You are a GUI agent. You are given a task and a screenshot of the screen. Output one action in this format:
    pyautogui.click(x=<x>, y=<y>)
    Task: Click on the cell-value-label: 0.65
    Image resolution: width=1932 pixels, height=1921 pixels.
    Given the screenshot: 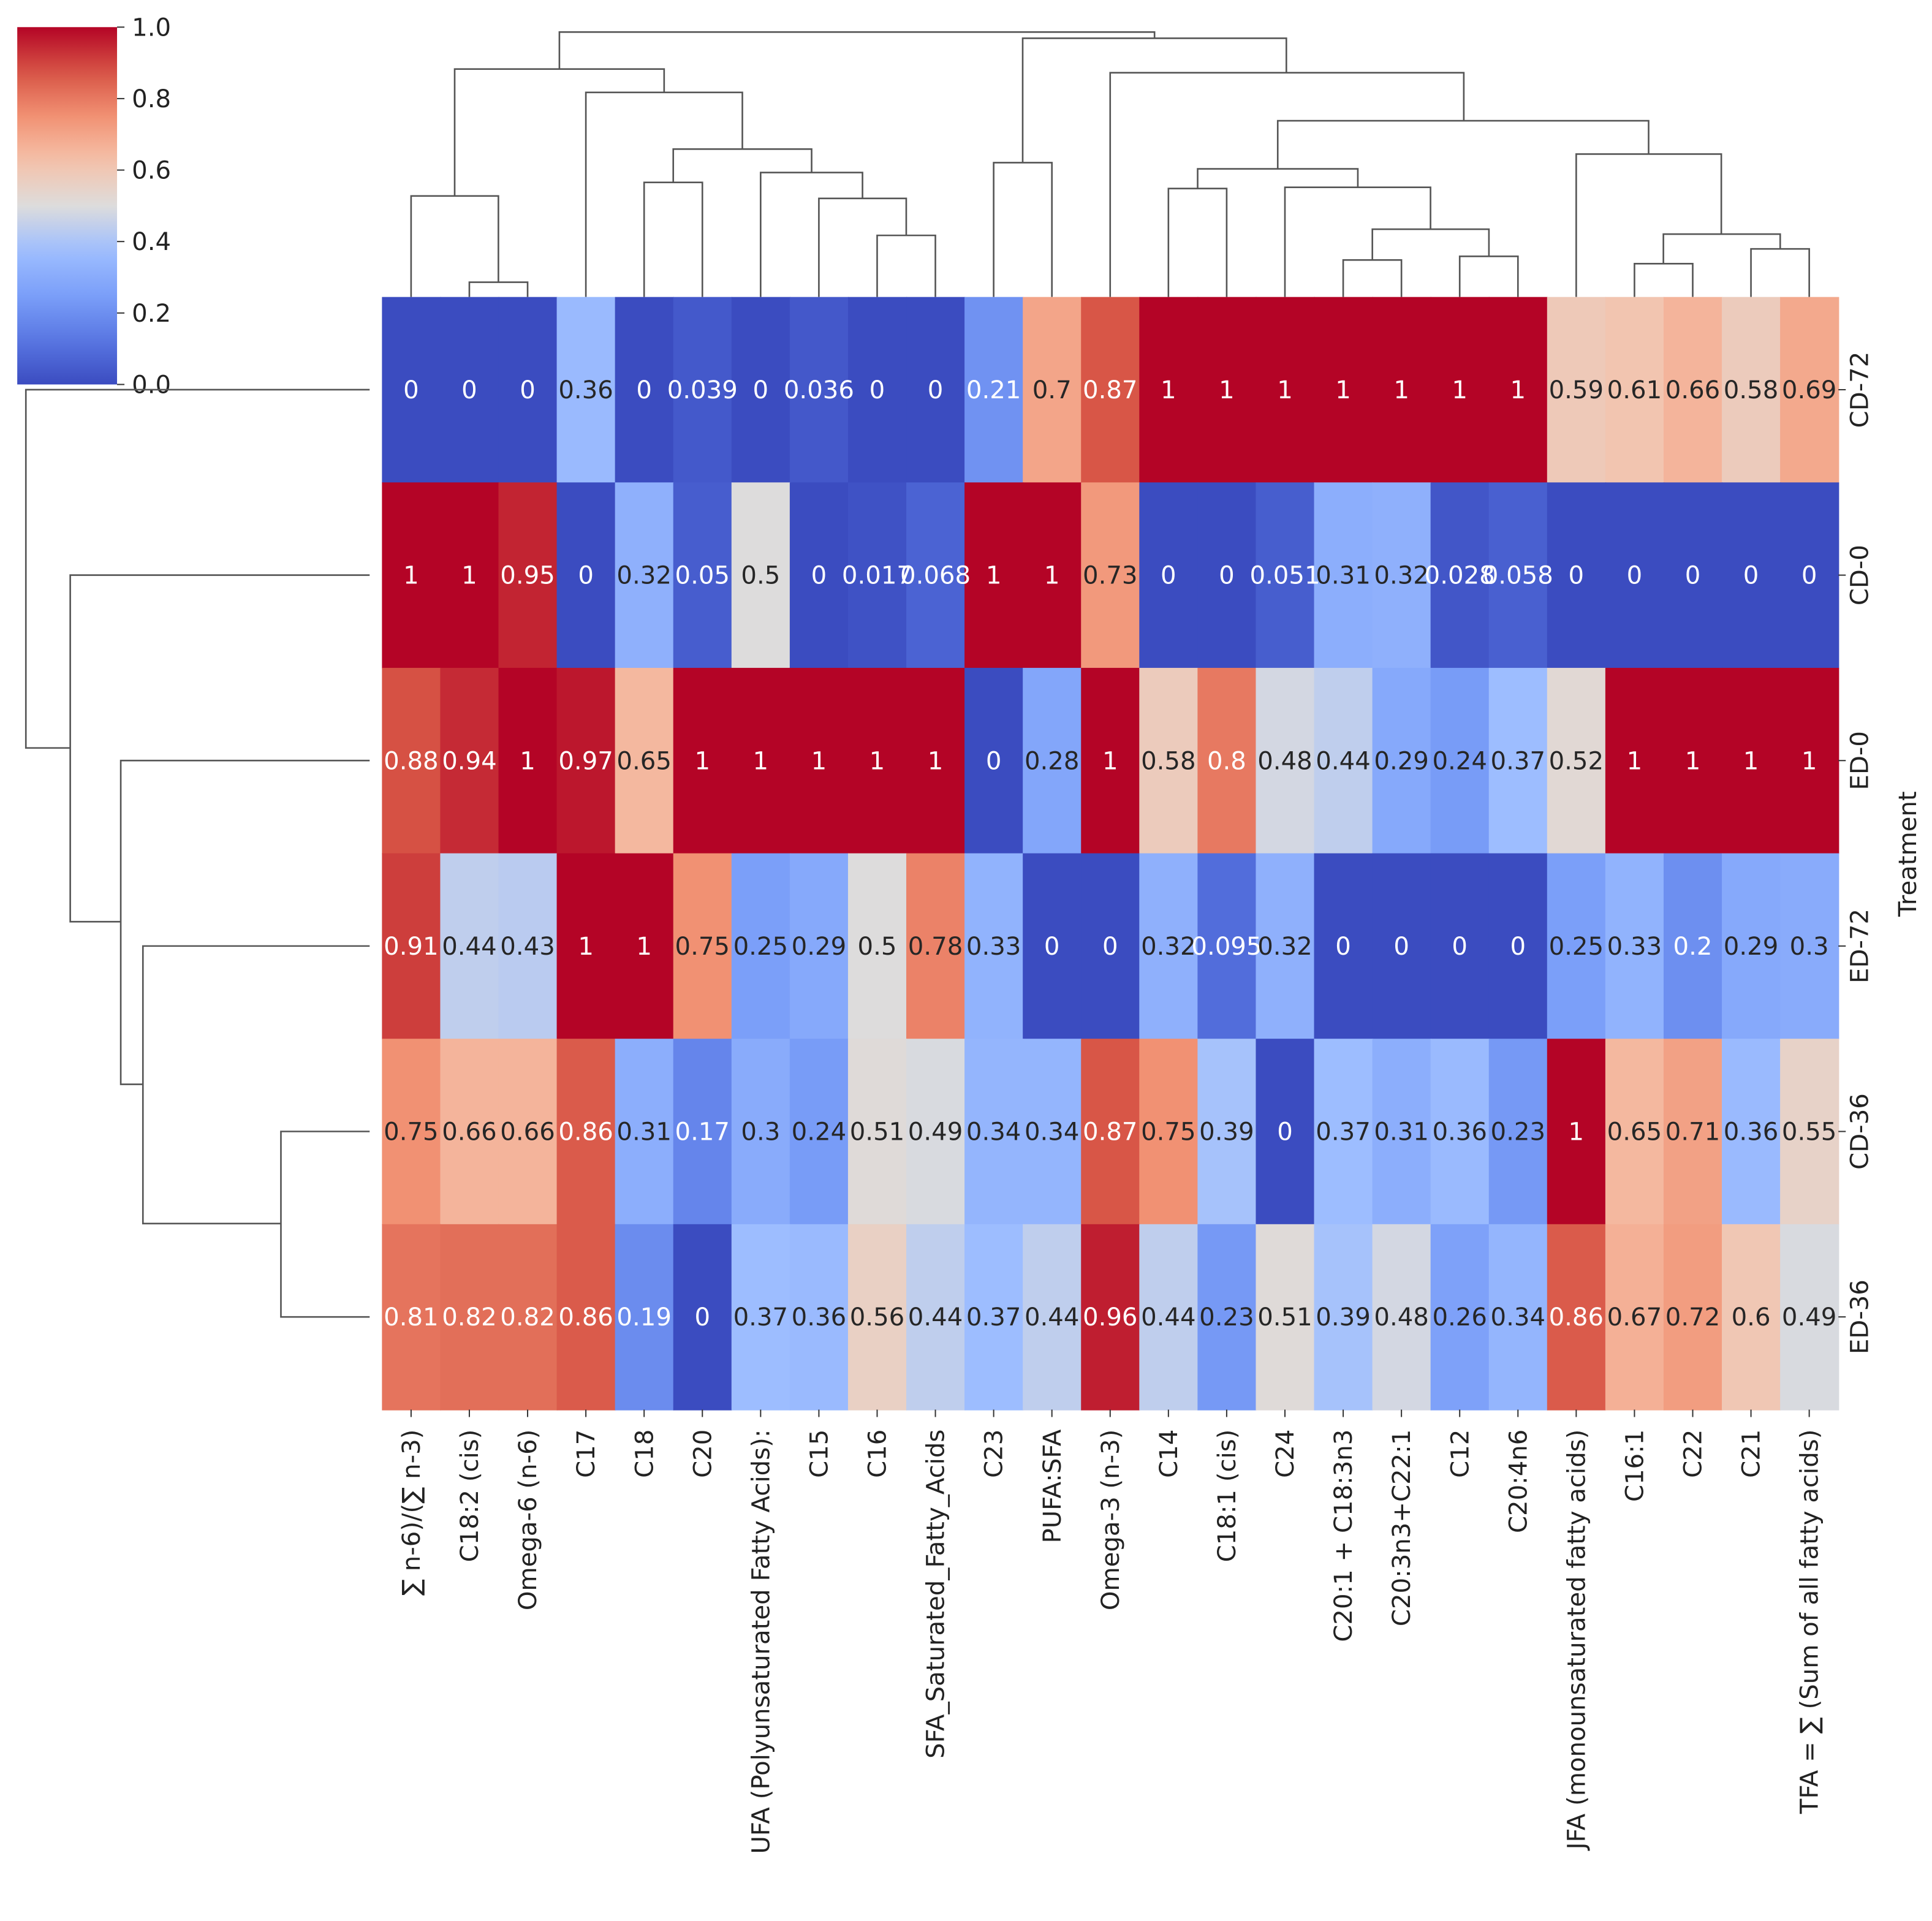 What is the action you would take?
    pyautogui.click(x=644, y=761)
    